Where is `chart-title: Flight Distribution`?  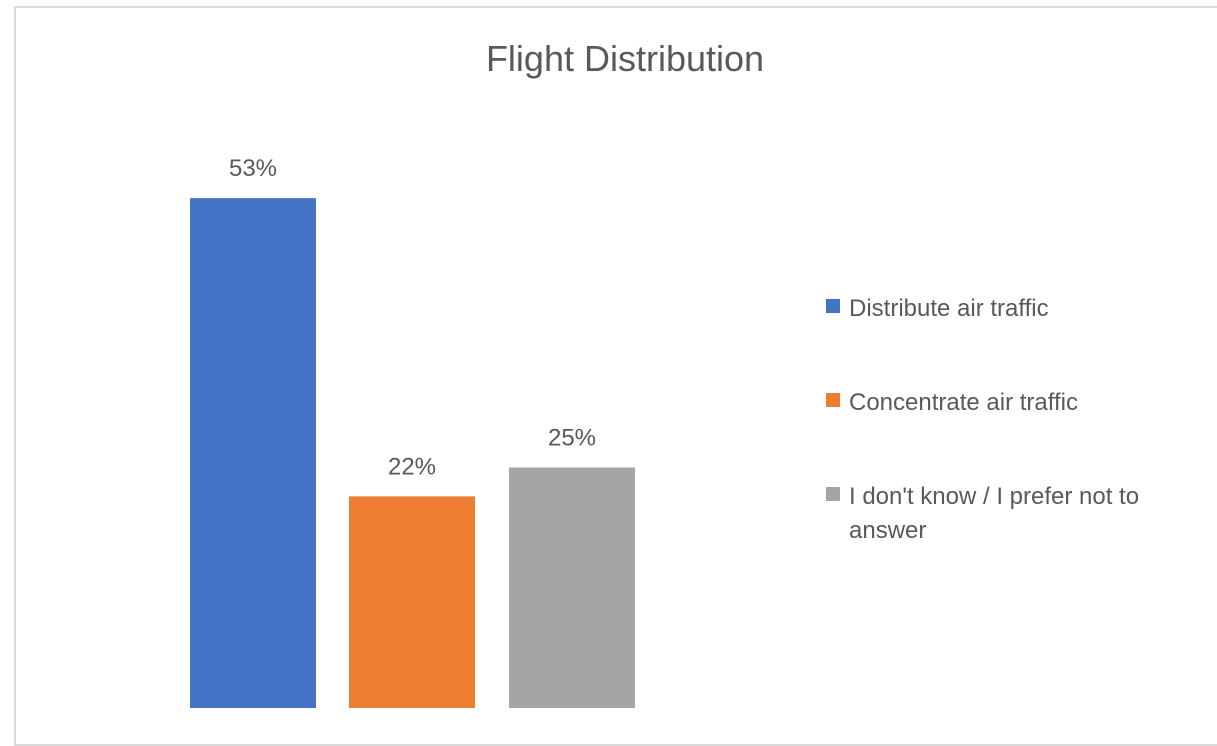 chart-title: Flight Distribution is located at coordinates (625, 58).